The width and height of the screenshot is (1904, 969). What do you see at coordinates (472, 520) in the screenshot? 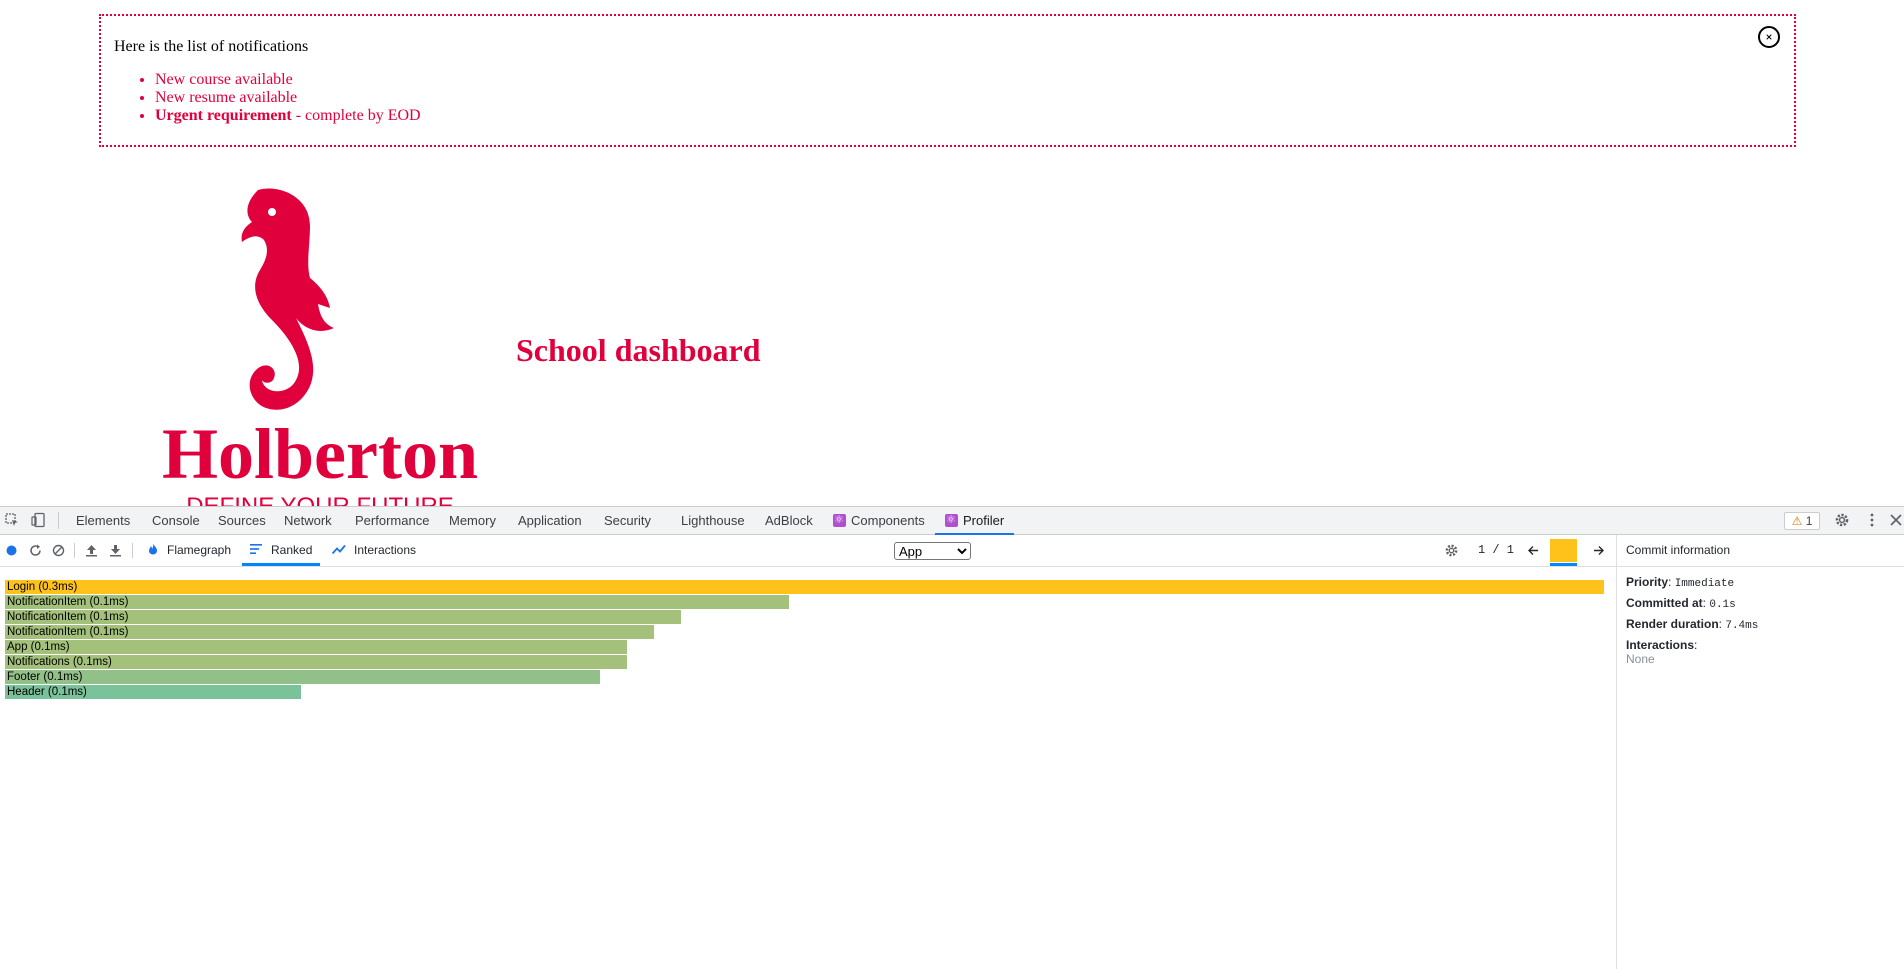
I see `tab-memory: Memory` at bounding box center [472, 520].